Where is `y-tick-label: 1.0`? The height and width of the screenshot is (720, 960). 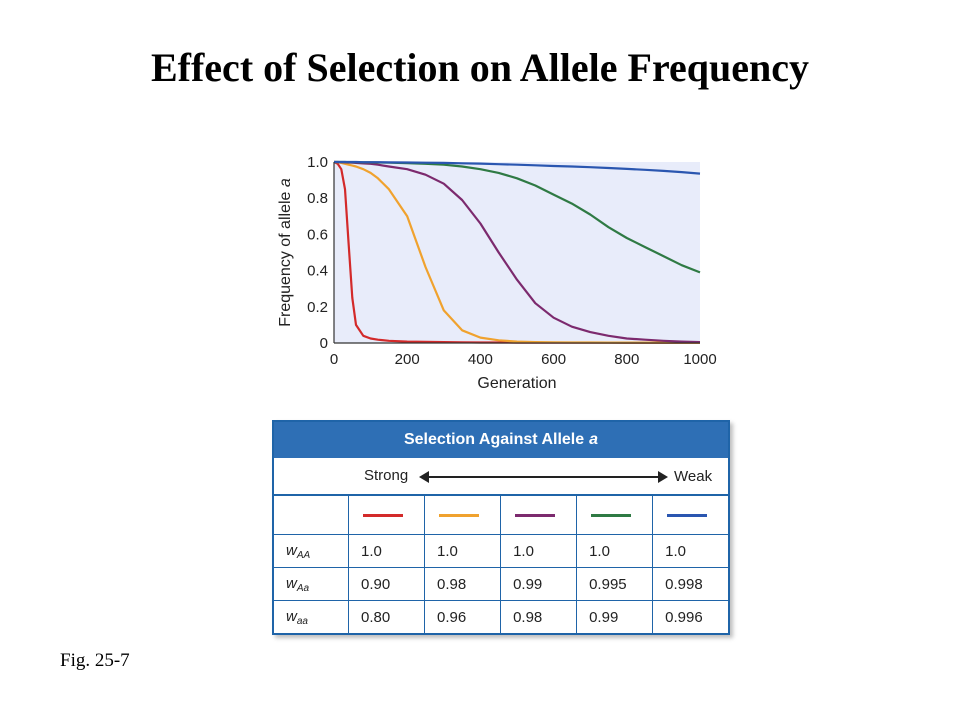
y-tick-label: 1.0 is located at coordinates (317, 162).